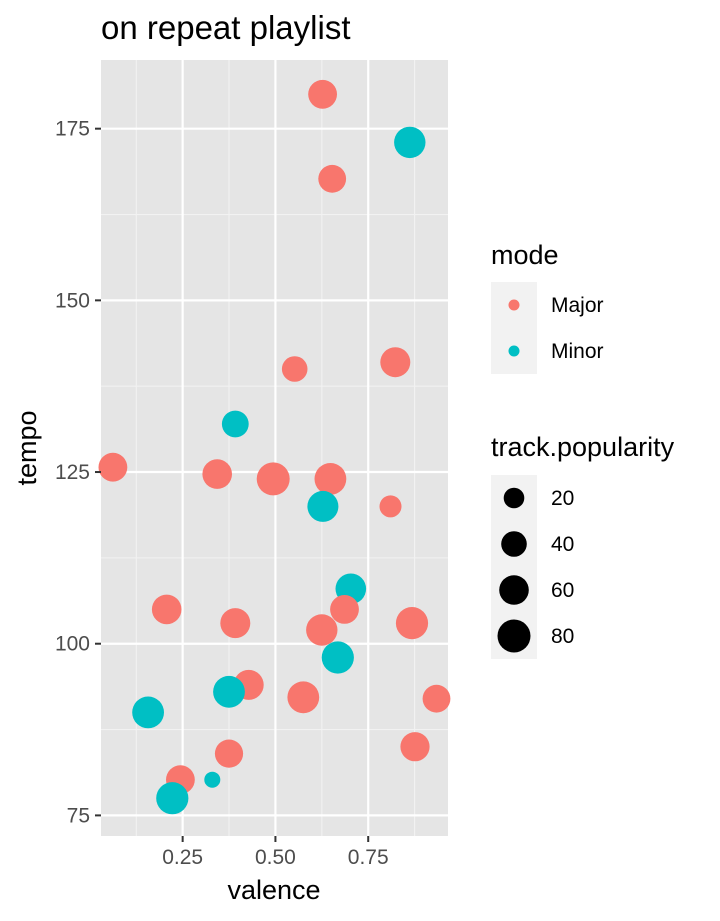  Describe the element at coordinates (583, 447) in the screenshot. I see `legend-popularity-title: track.popularity` at that location.